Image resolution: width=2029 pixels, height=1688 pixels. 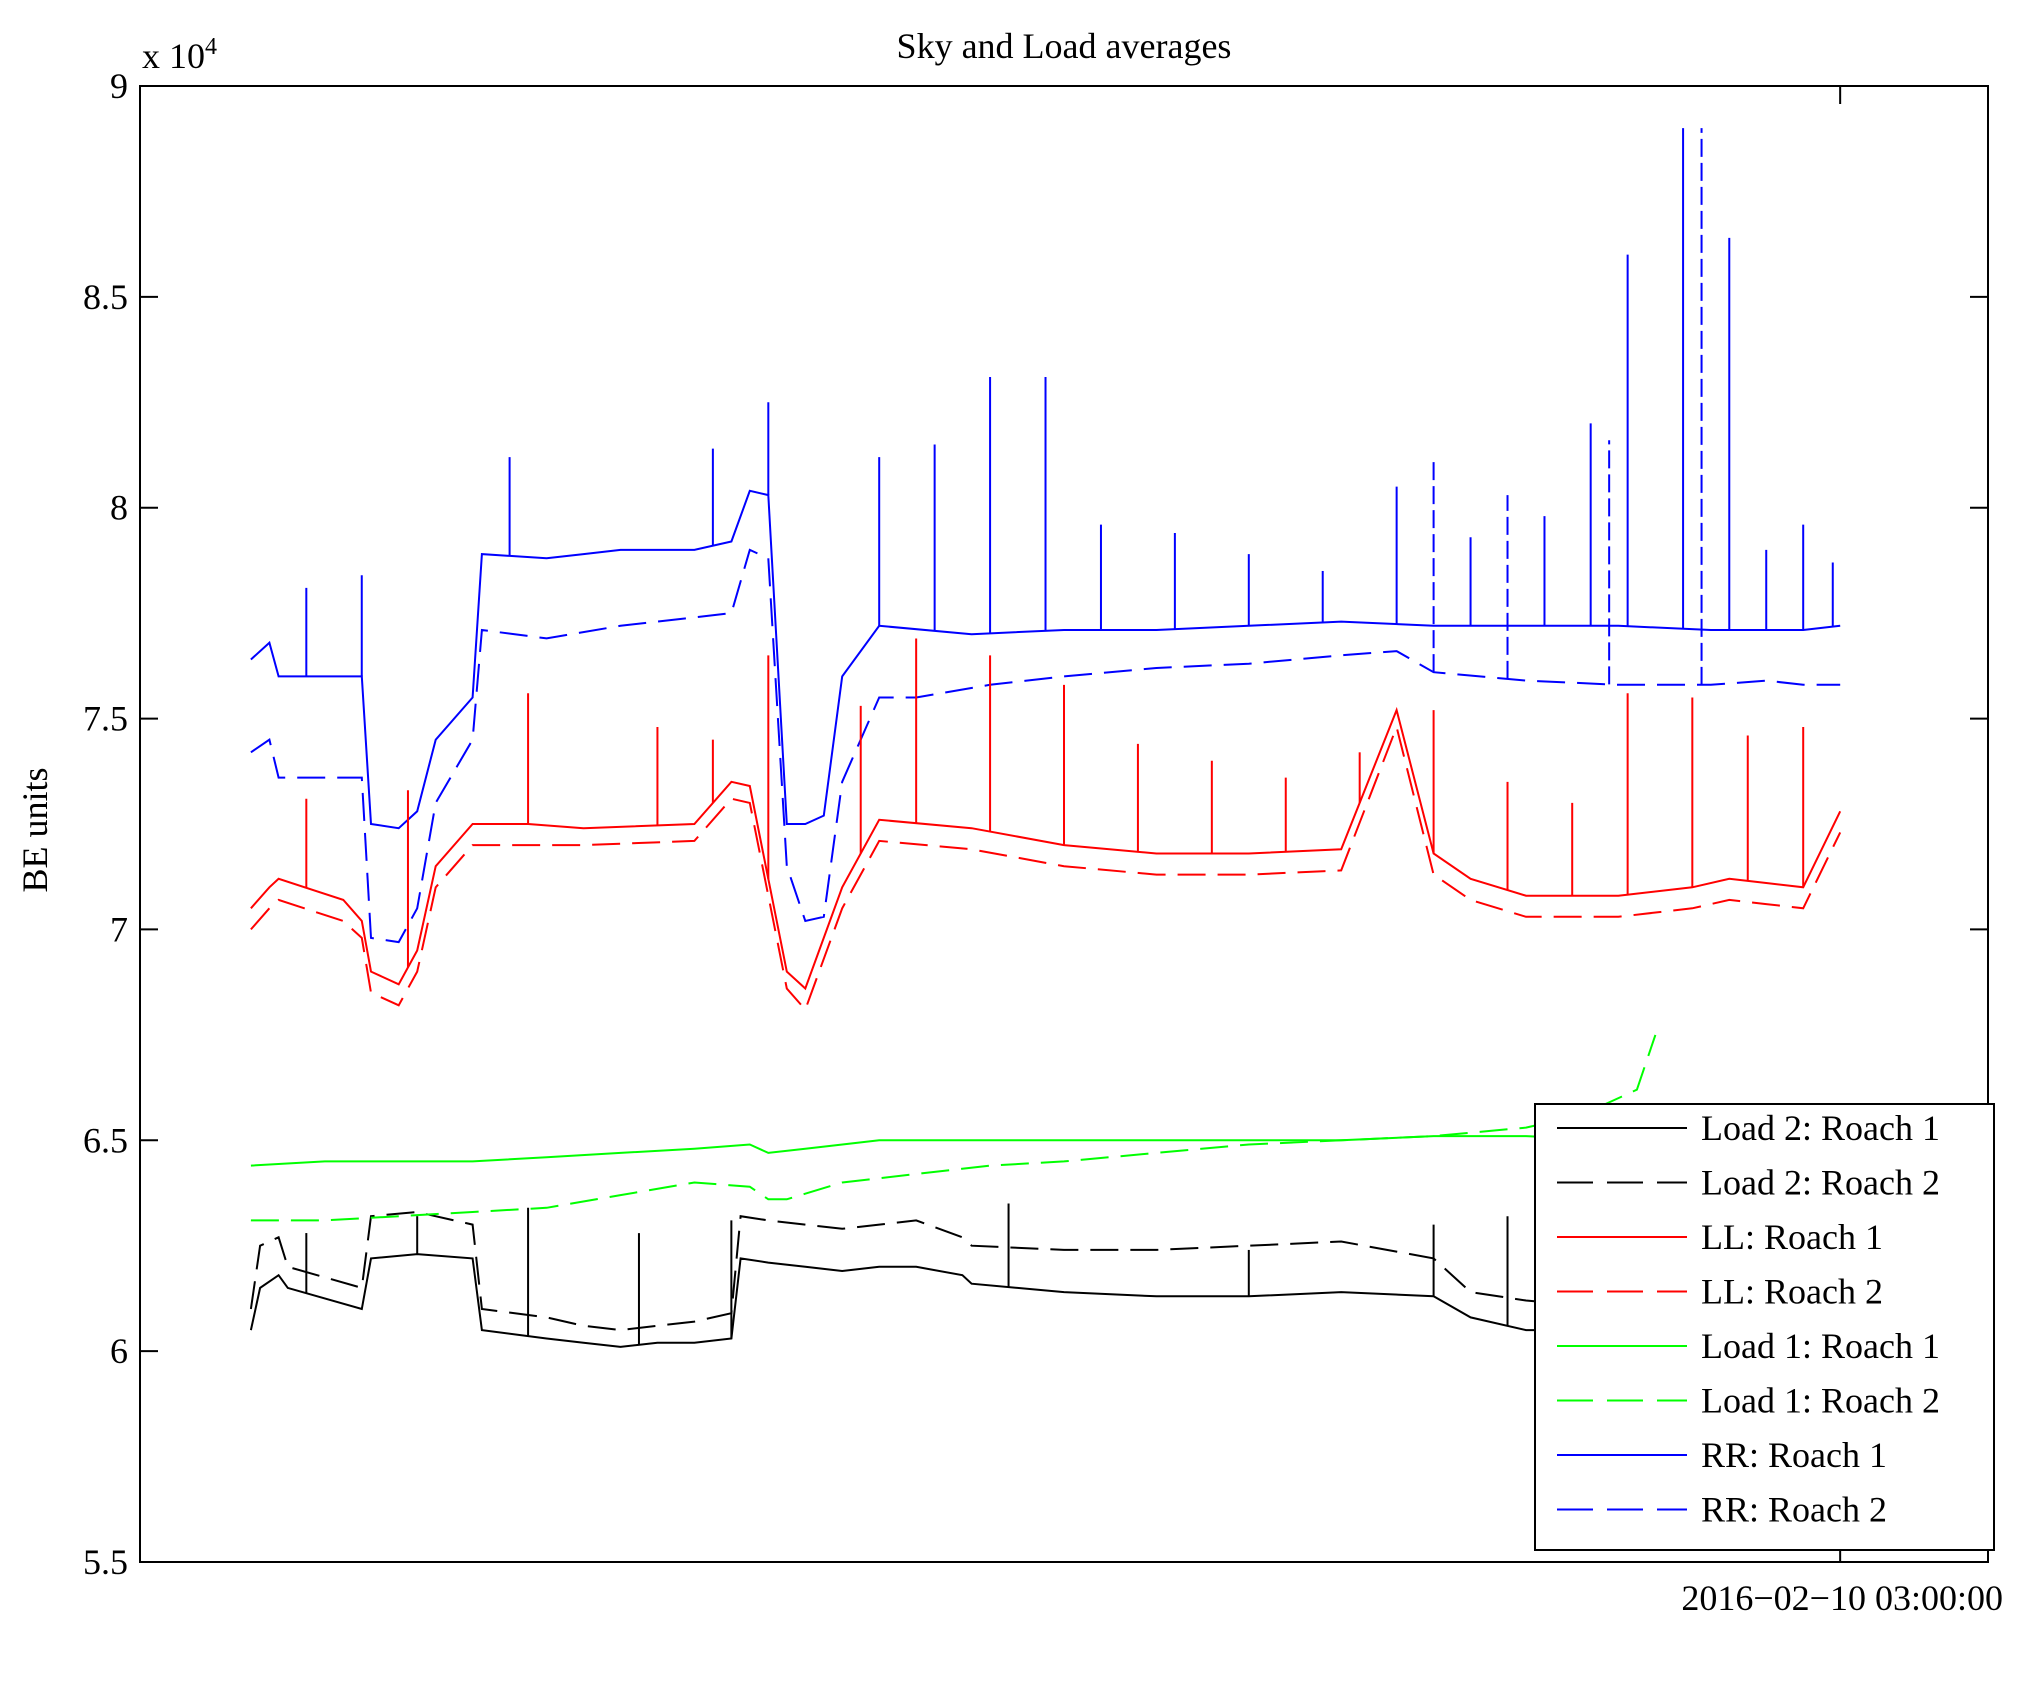 I want to click on y-tick-label-2: 6.5, so click(x=105, y=1140).